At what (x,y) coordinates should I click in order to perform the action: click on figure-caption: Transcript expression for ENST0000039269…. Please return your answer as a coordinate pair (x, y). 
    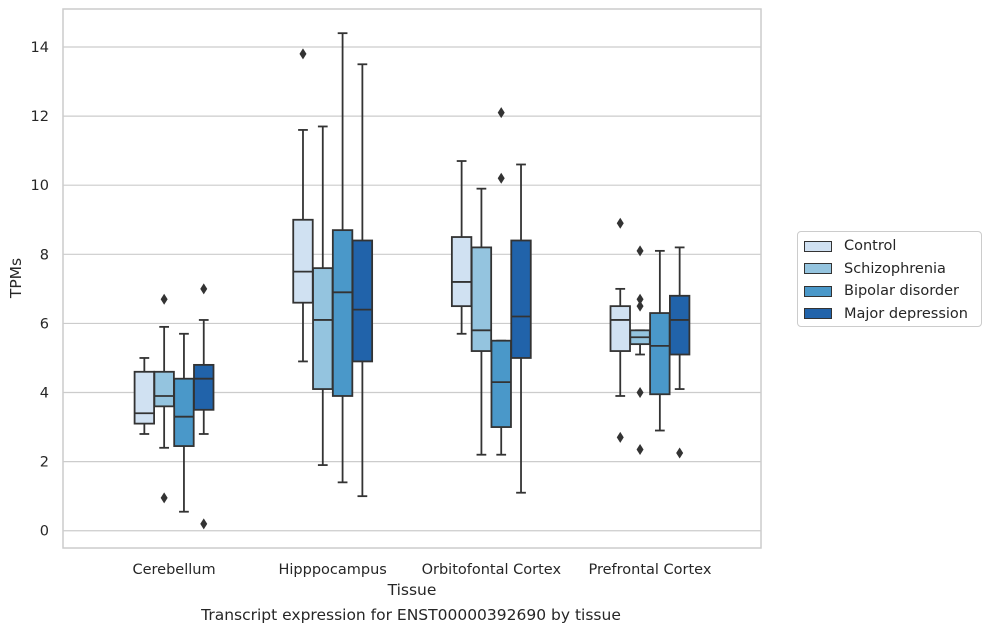
    Looking at the image, I should click on (411, 615).